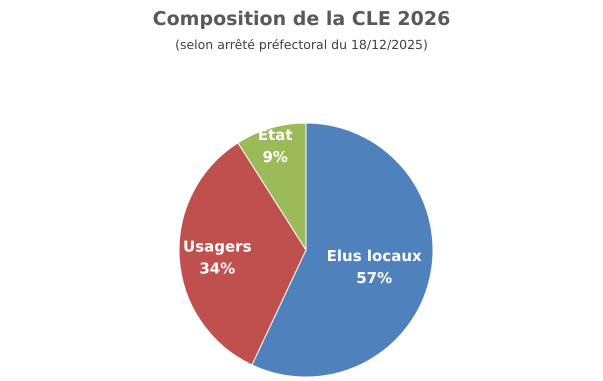  What do you see at coordinates (217, 269) in the screenshot?
I see `data-label: 34%` at bounding box center [217, 269].